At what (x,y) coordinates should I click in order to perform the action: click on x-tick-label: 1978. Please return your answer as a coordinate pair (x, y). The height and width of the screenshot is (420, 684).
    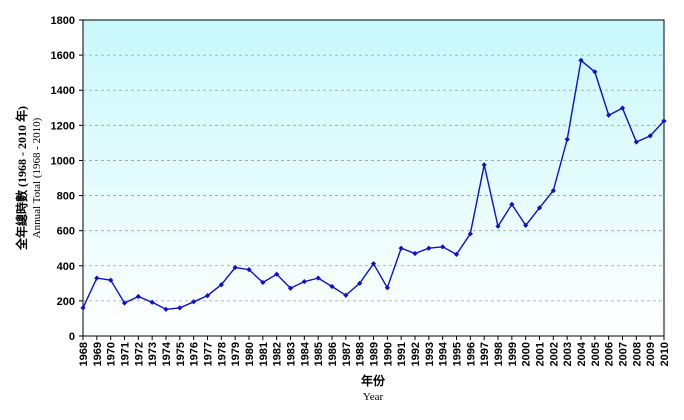
    Looking at the image, I should click on (222, 354).